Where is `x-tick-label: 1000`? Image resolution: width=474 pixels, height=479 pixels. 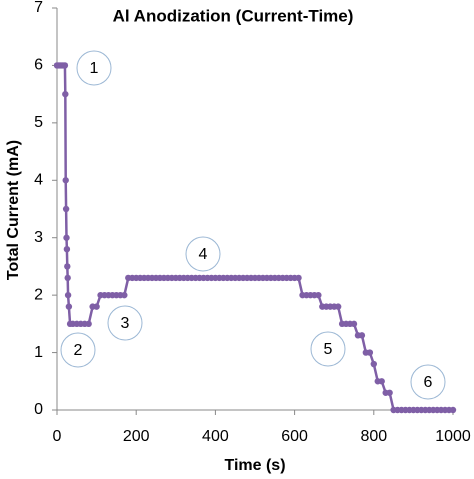 x-tick-label: 1000 is located at coordinates (453, 436).